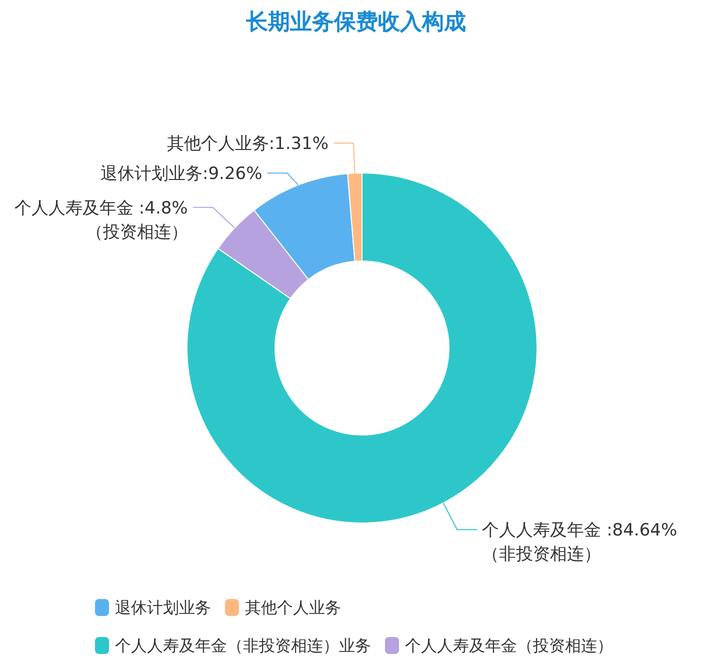 The image size is (713, 664). Describe the element at coordinates (355, 22) in the screenshot. I see `chart-title: 长期业务保费收入构成` at that location.